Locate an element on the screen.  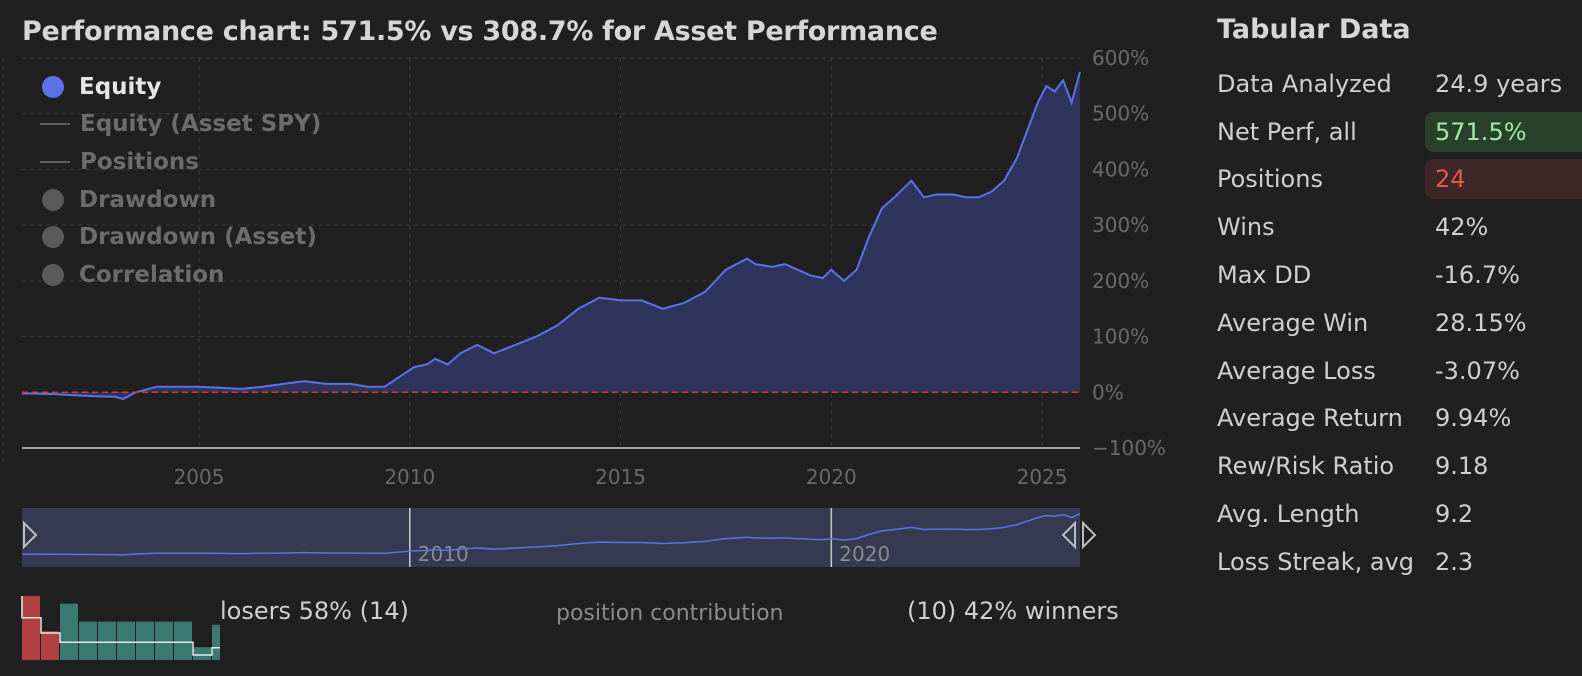
stats-label: Loss Streak, avg is located at coordinates (1316, 561).